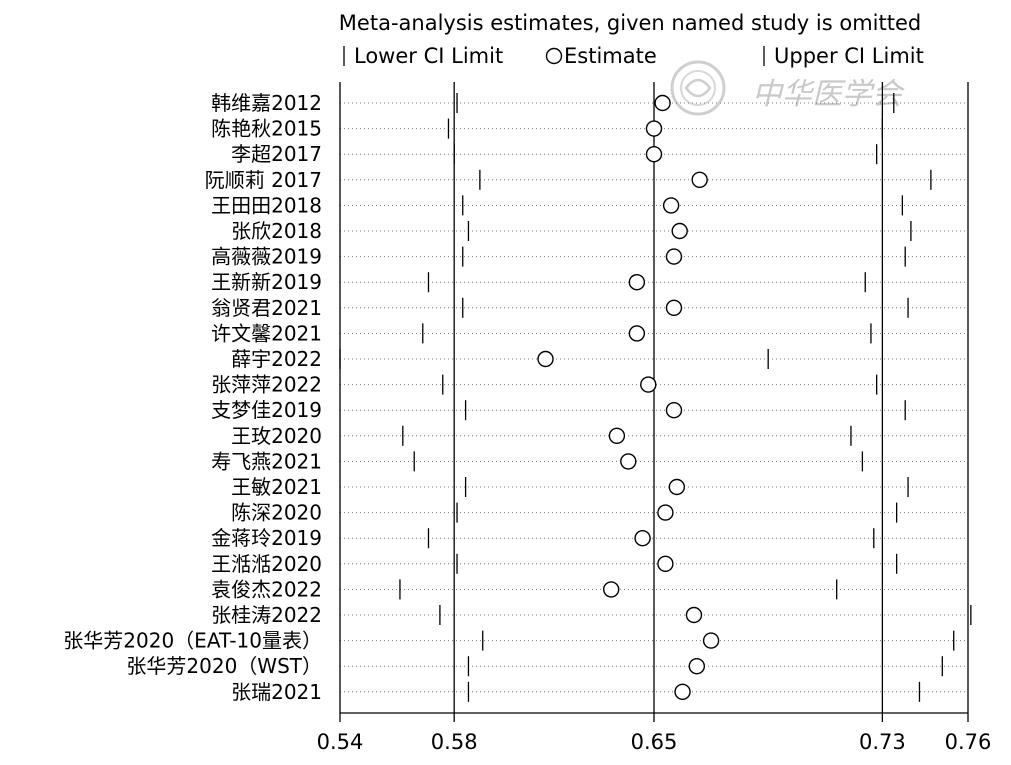 This screenshot has width=1011, height=765. I want to click on study-row: 寿飞燕2021, so click(589, 461).